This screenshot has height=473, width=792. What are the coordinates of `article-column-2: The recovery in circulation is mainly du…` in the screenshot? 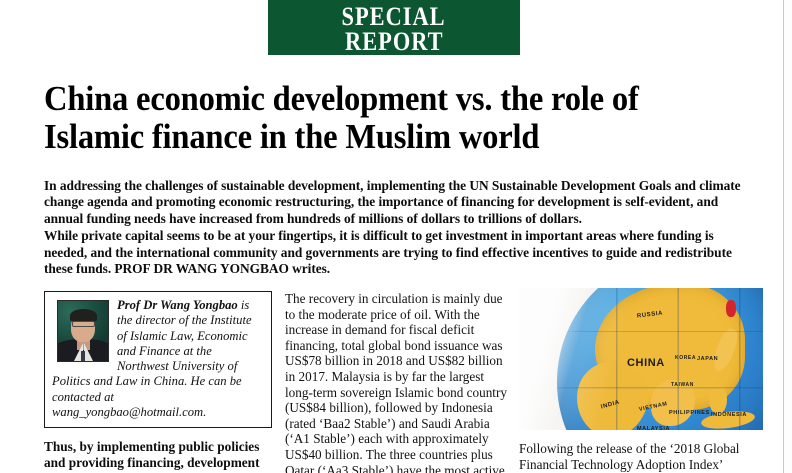 It's located at (396, 382).